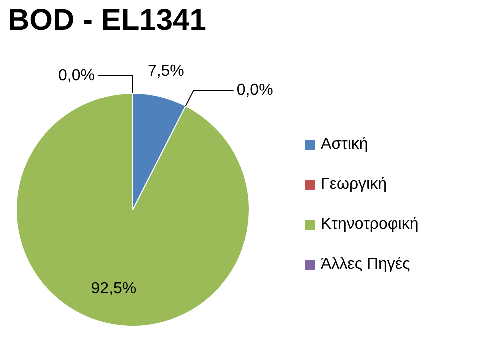 The image size is (503, 358). I want to click on chart-title: BOD - EL1341, so click(107, 21).